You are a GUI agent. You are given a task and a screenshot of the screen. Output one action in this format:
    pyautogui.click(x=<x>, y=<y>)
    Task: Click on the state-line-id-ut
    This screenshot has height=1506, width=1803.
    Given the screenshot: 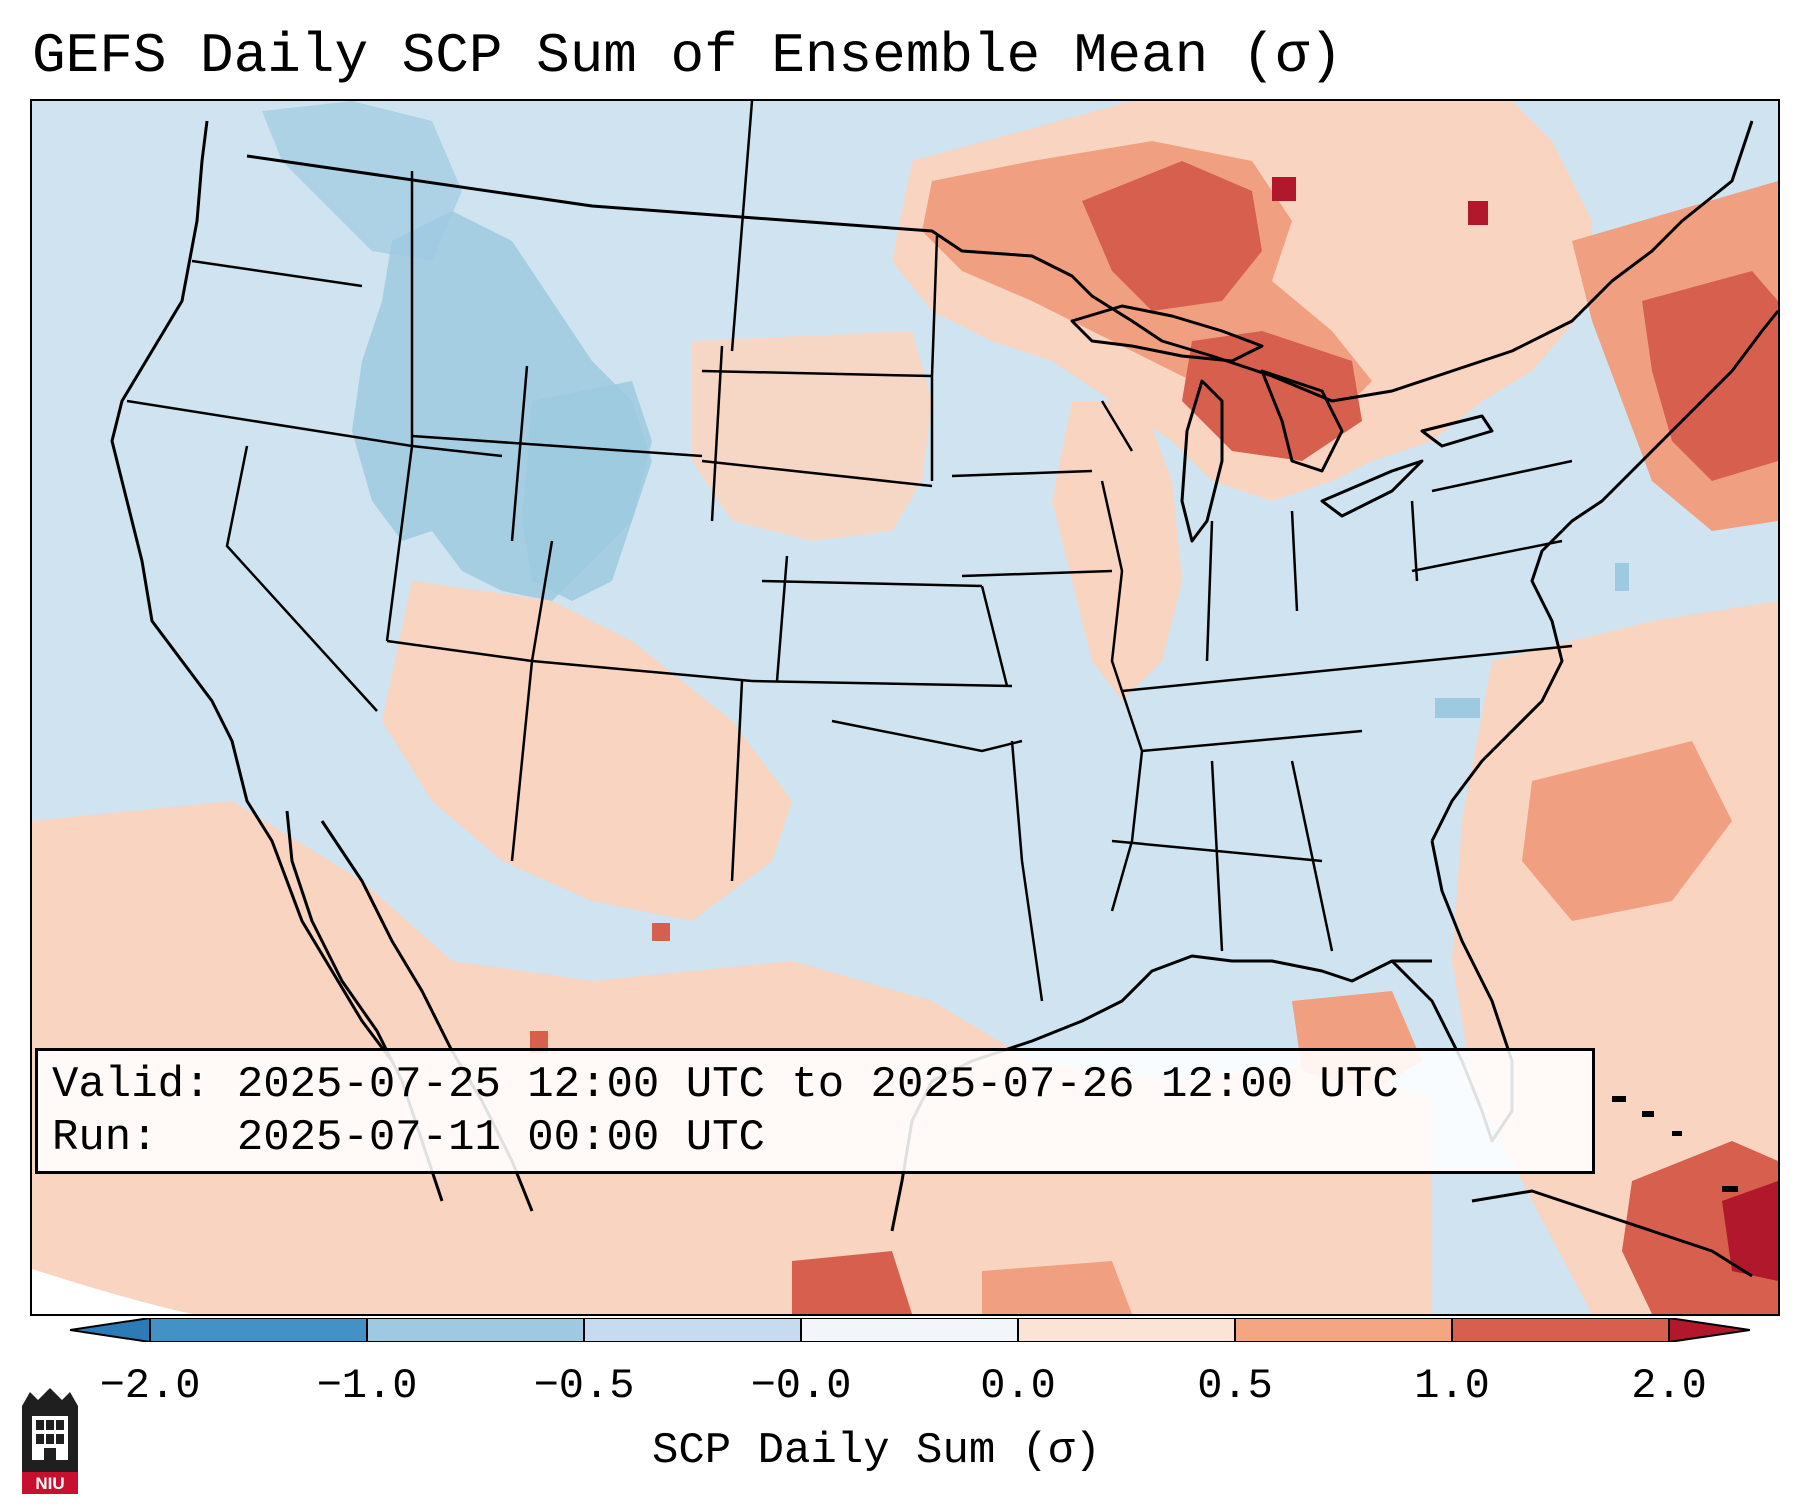 What is the action you would take?
    pyautogui.click(x=457, y=451)
    